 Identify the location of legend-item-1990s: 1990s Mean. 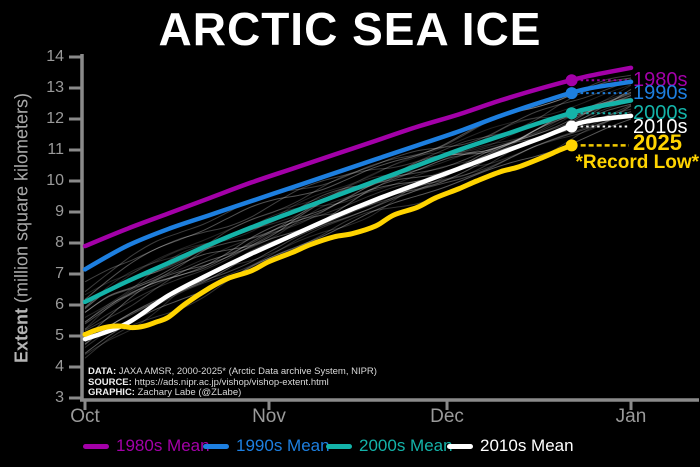
(266, 445).